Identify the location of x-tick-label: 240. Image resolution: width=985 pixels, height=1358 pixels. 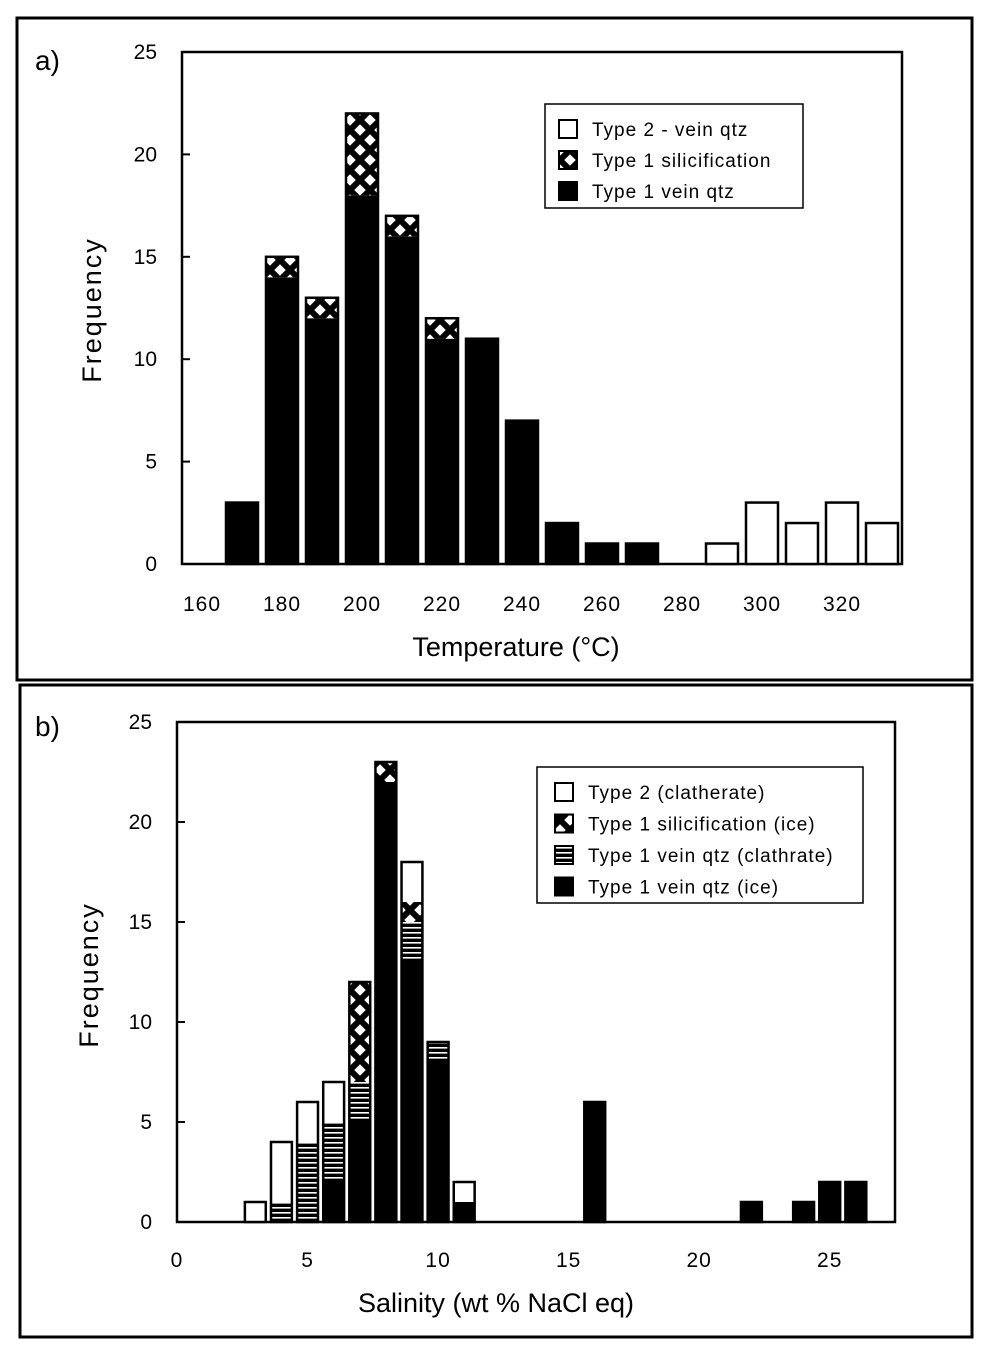
(522, 604).